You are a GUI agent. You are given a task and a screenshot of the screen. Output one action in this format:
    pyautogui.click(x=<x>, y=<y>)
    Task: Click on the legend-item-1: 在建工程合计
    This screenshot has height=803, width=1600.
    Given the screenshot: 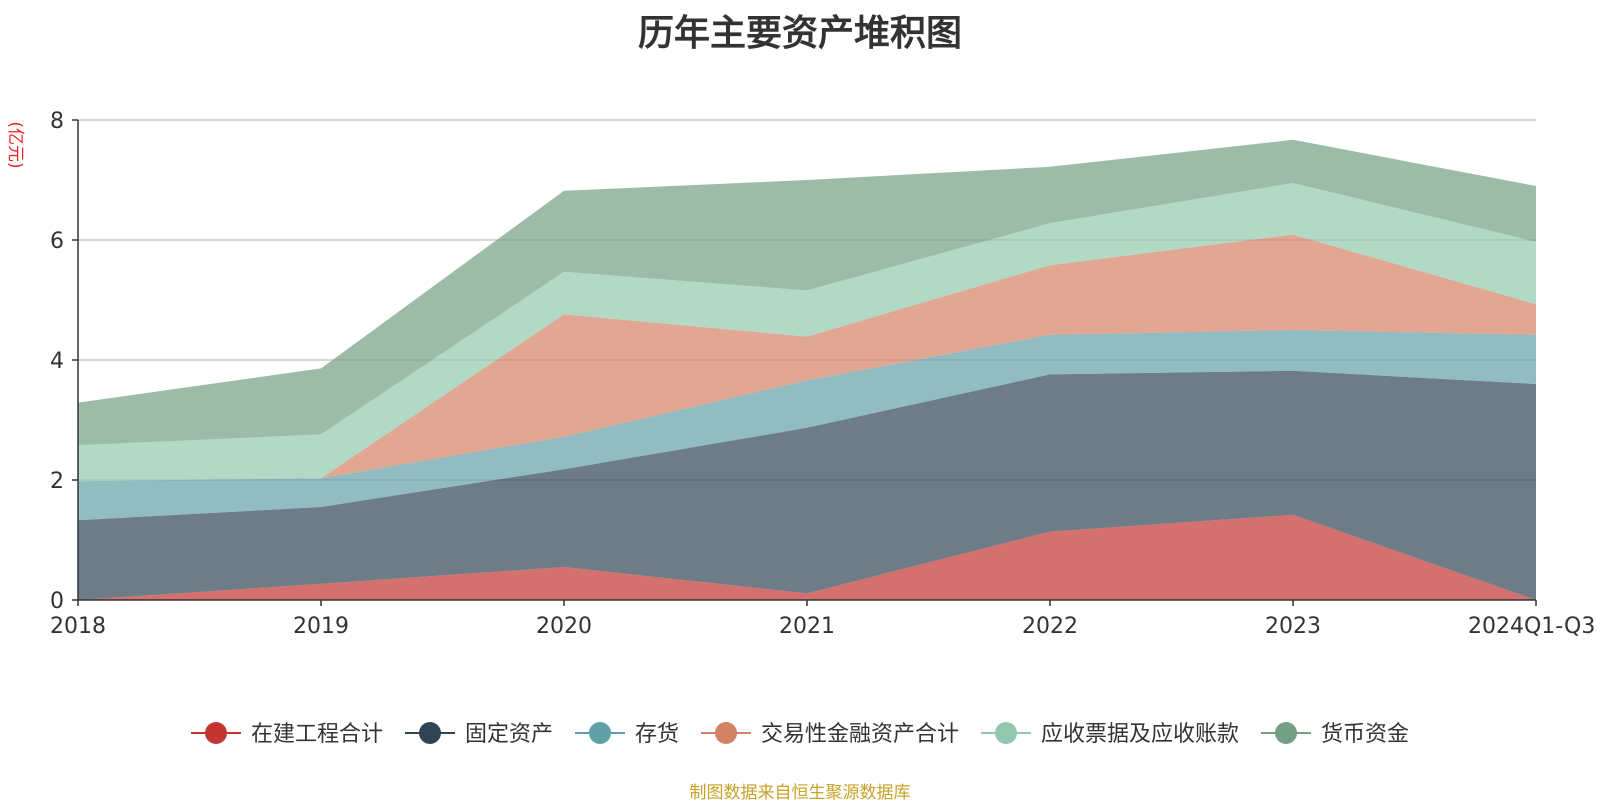 What is the action you would take?
    pyautogui.click(x=287, y=734)
    